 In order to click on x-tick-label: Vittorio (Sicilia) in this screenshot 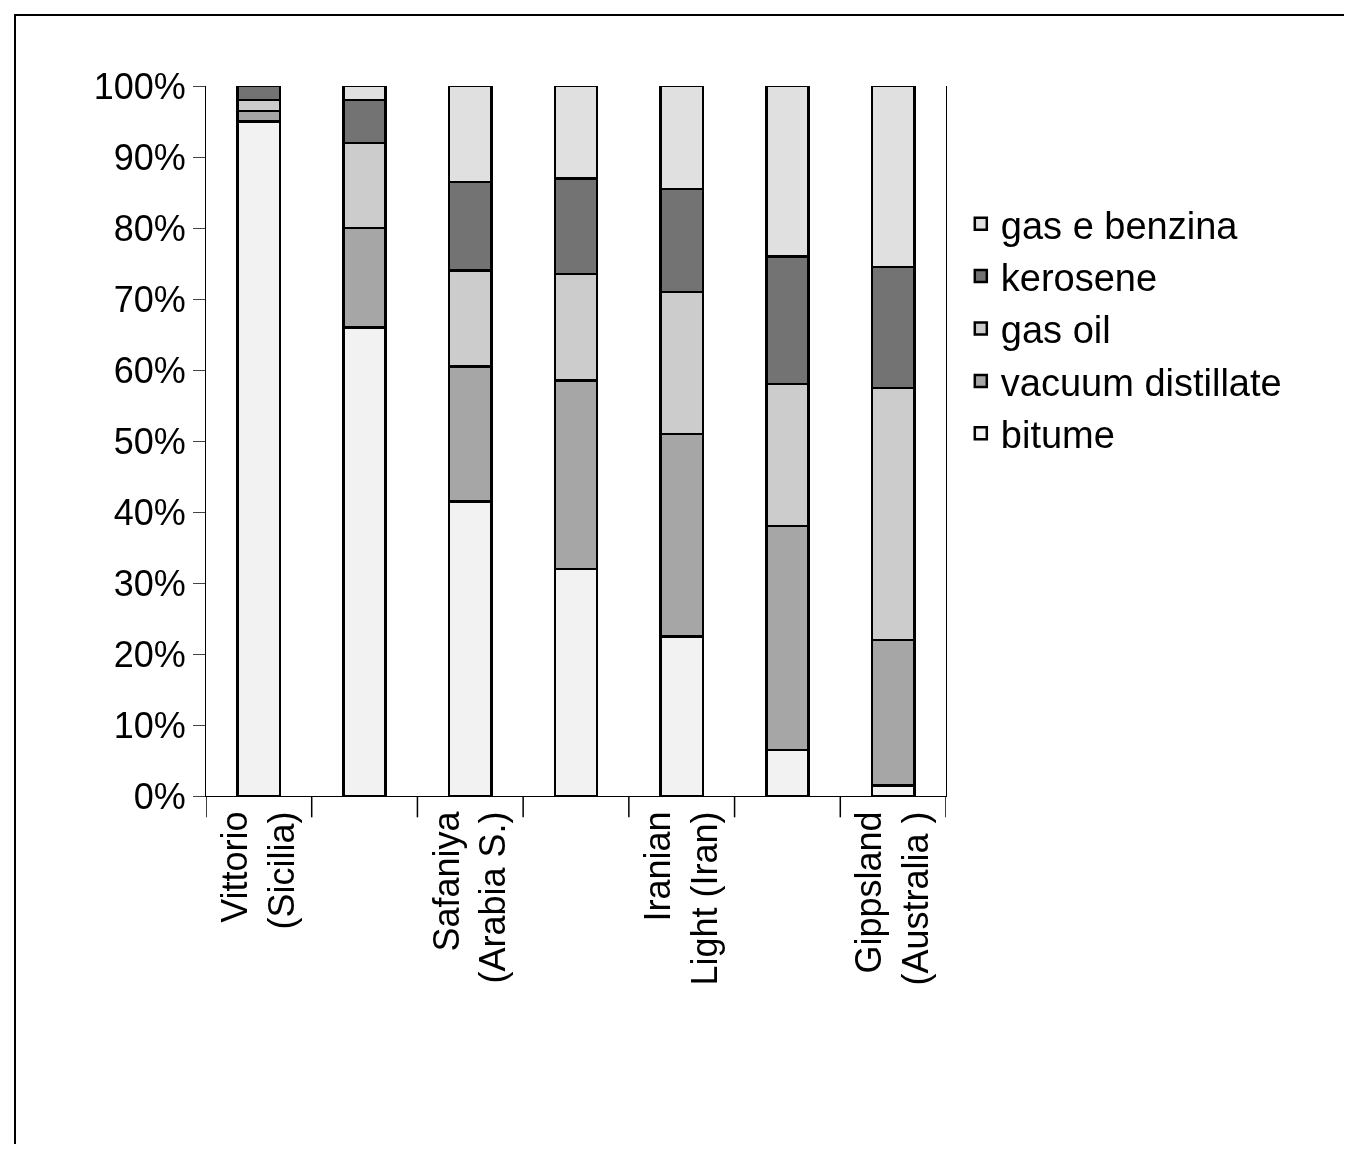, I will do `click(258, 870)`.